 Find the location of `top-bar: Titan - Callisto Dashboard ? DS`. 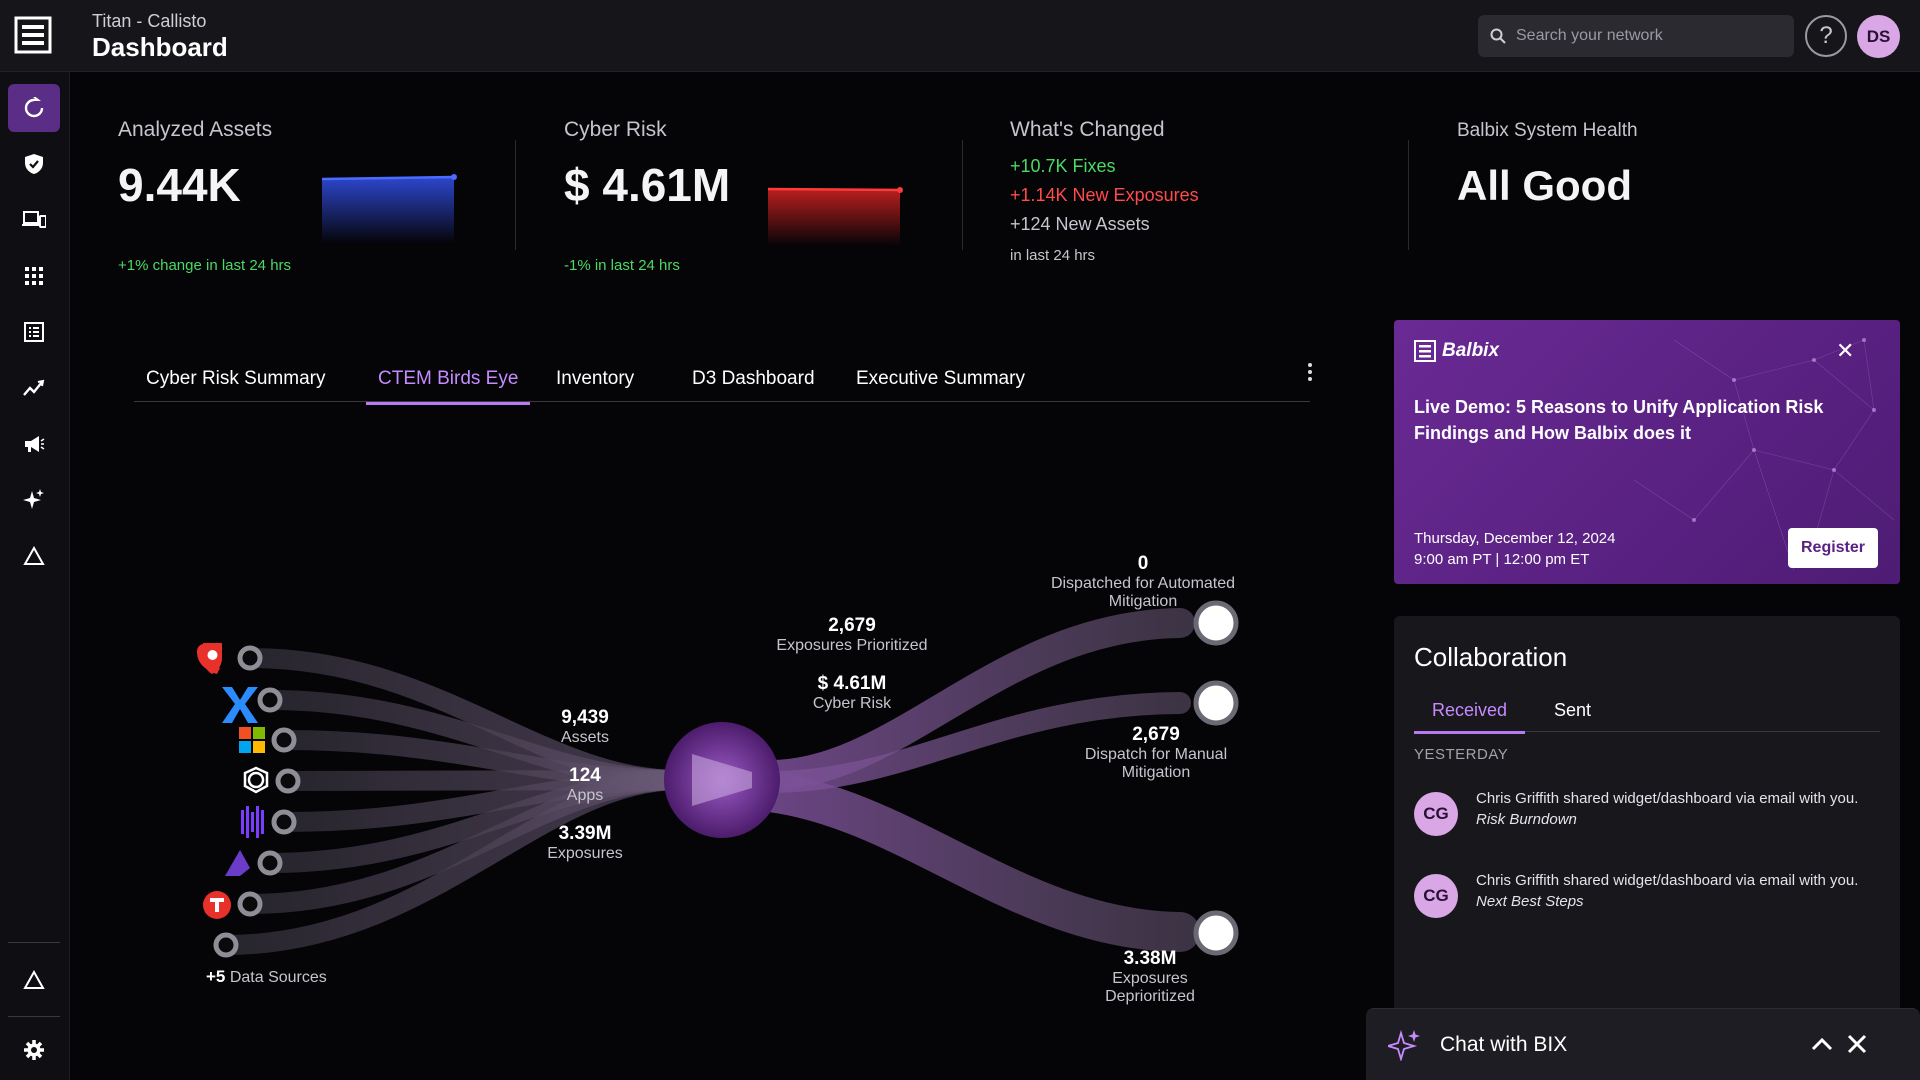

top-bar: Titan - Callisto Dashboard ? DS is located at coordinates (960, 36).